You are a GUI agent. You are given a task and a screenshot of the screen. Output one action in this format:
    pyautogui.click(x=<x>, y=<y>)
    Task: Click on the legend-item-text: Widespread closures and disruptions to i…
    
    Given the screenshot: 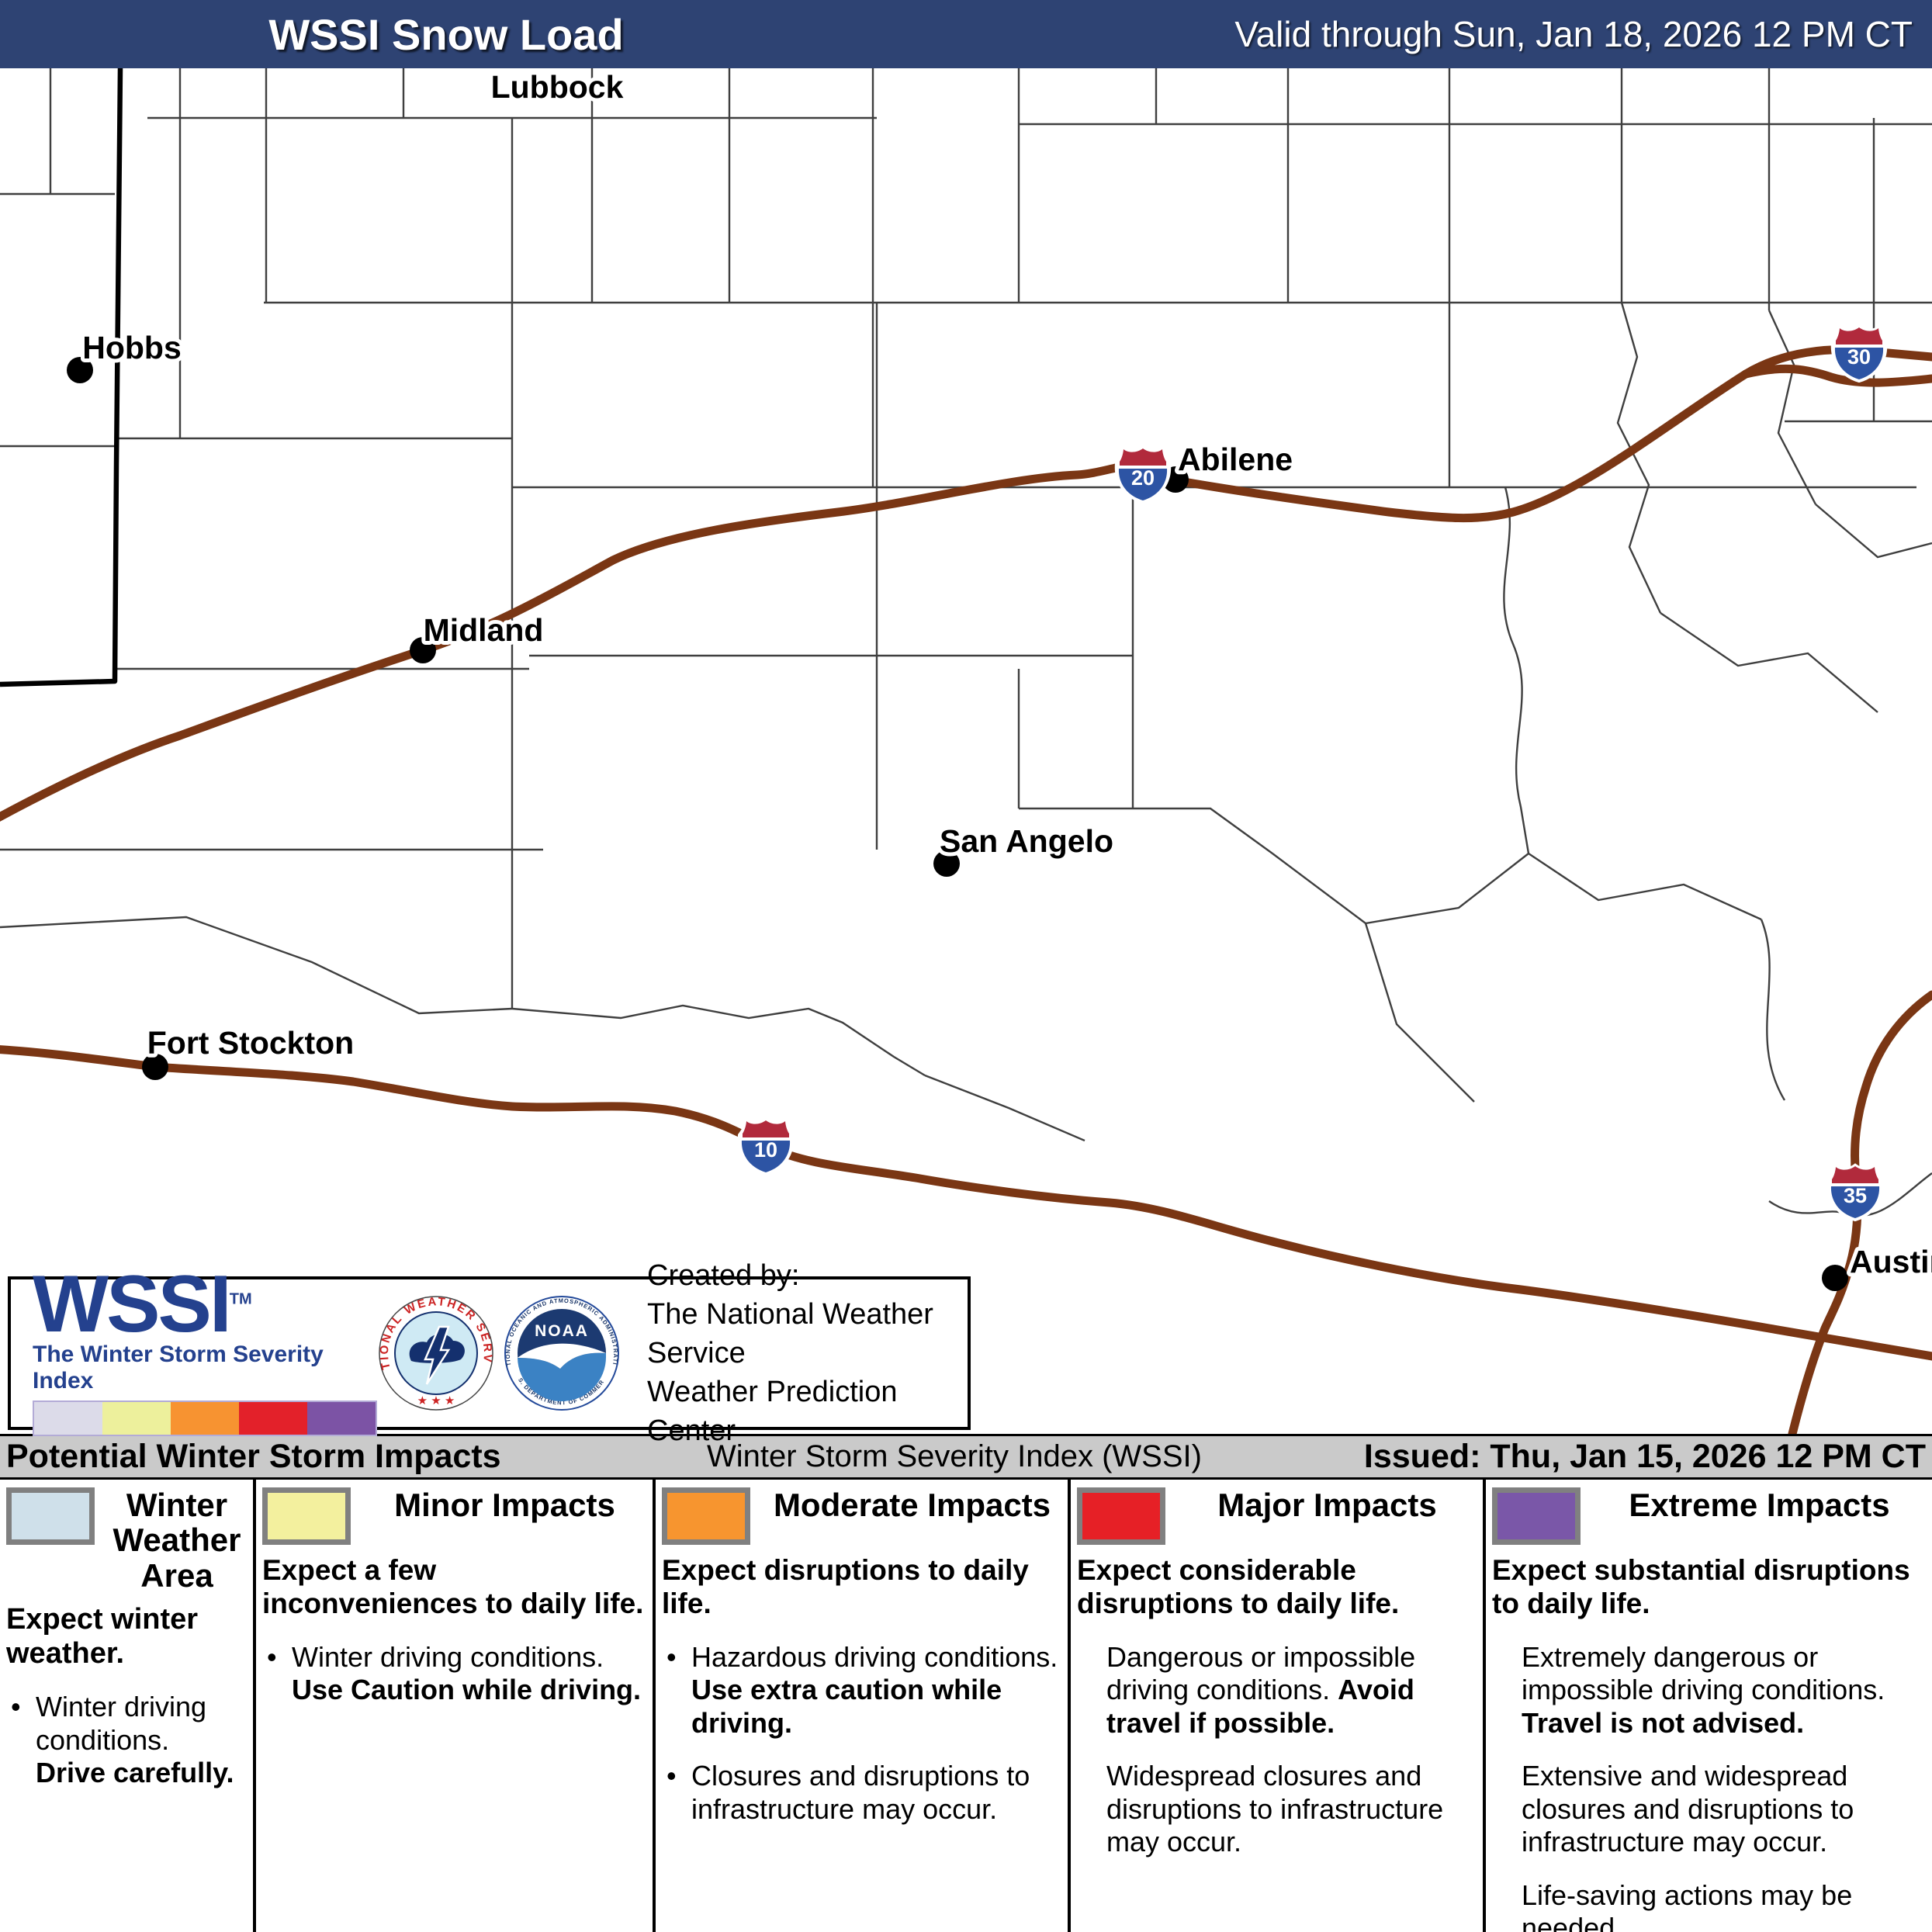 What is the action you would take?
    pyautogui.click(x=1275, y=1809)
    